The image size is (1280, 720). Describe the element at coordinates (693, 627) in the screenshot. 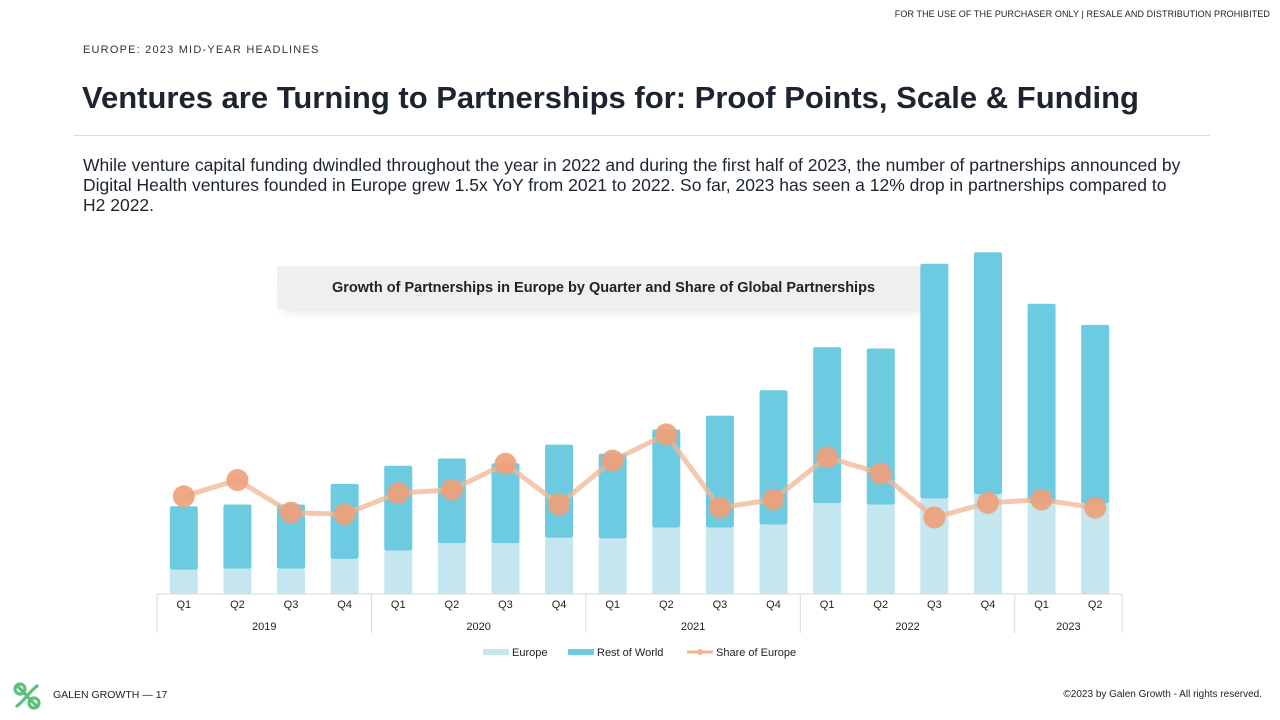

I see `year-group-label: 2021` at that location.